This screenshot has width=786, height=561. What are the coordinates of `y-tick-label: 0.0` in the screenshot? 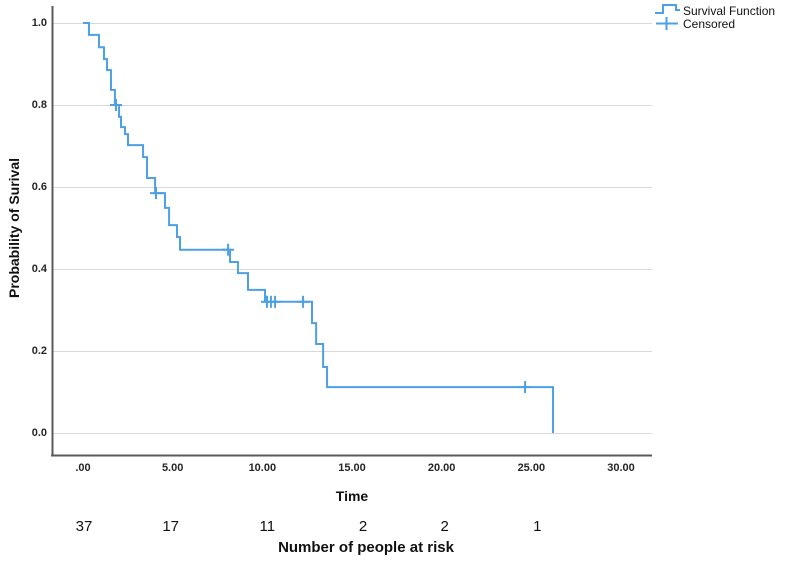 It's located at (39, 433).